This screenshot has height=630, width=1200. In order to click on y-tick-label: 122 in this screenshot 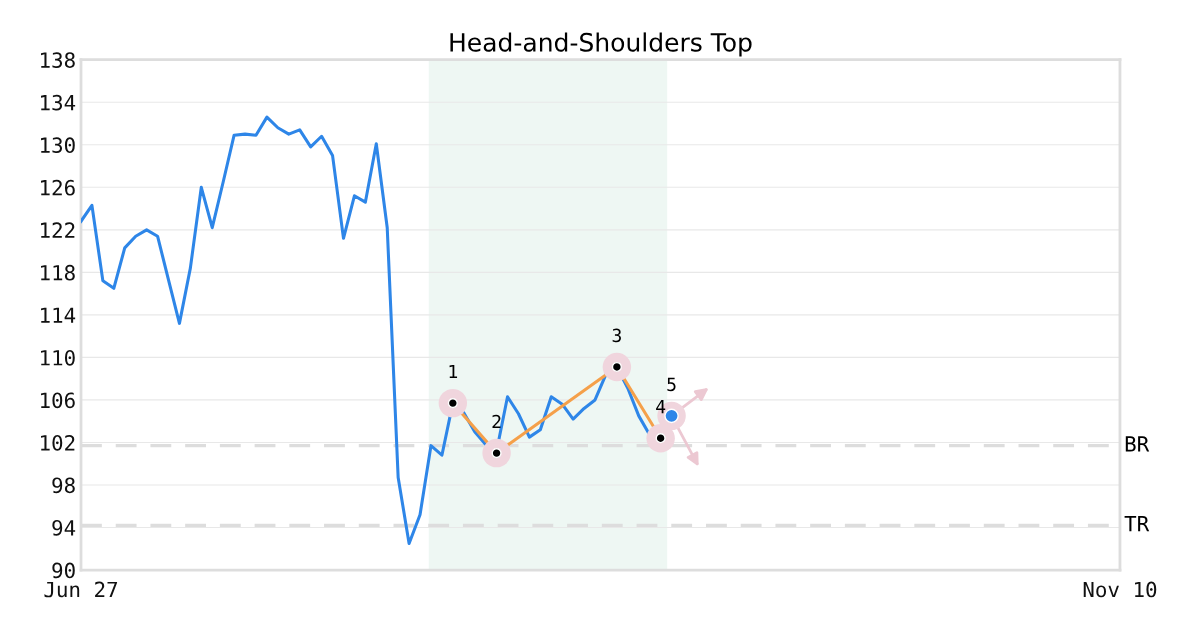, I will do `click(58, 230)`.